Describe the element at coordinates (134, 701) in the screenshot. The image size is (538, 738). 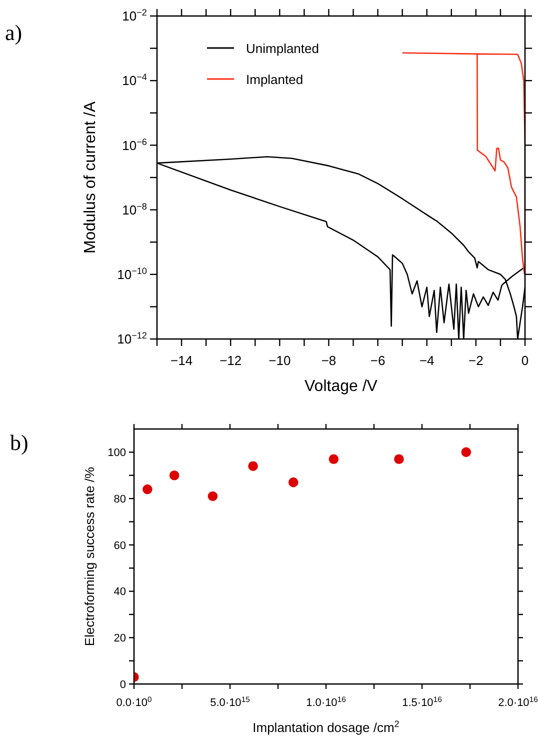
I see `x-tick-label: 0.0·10$^{0}$` at that location.